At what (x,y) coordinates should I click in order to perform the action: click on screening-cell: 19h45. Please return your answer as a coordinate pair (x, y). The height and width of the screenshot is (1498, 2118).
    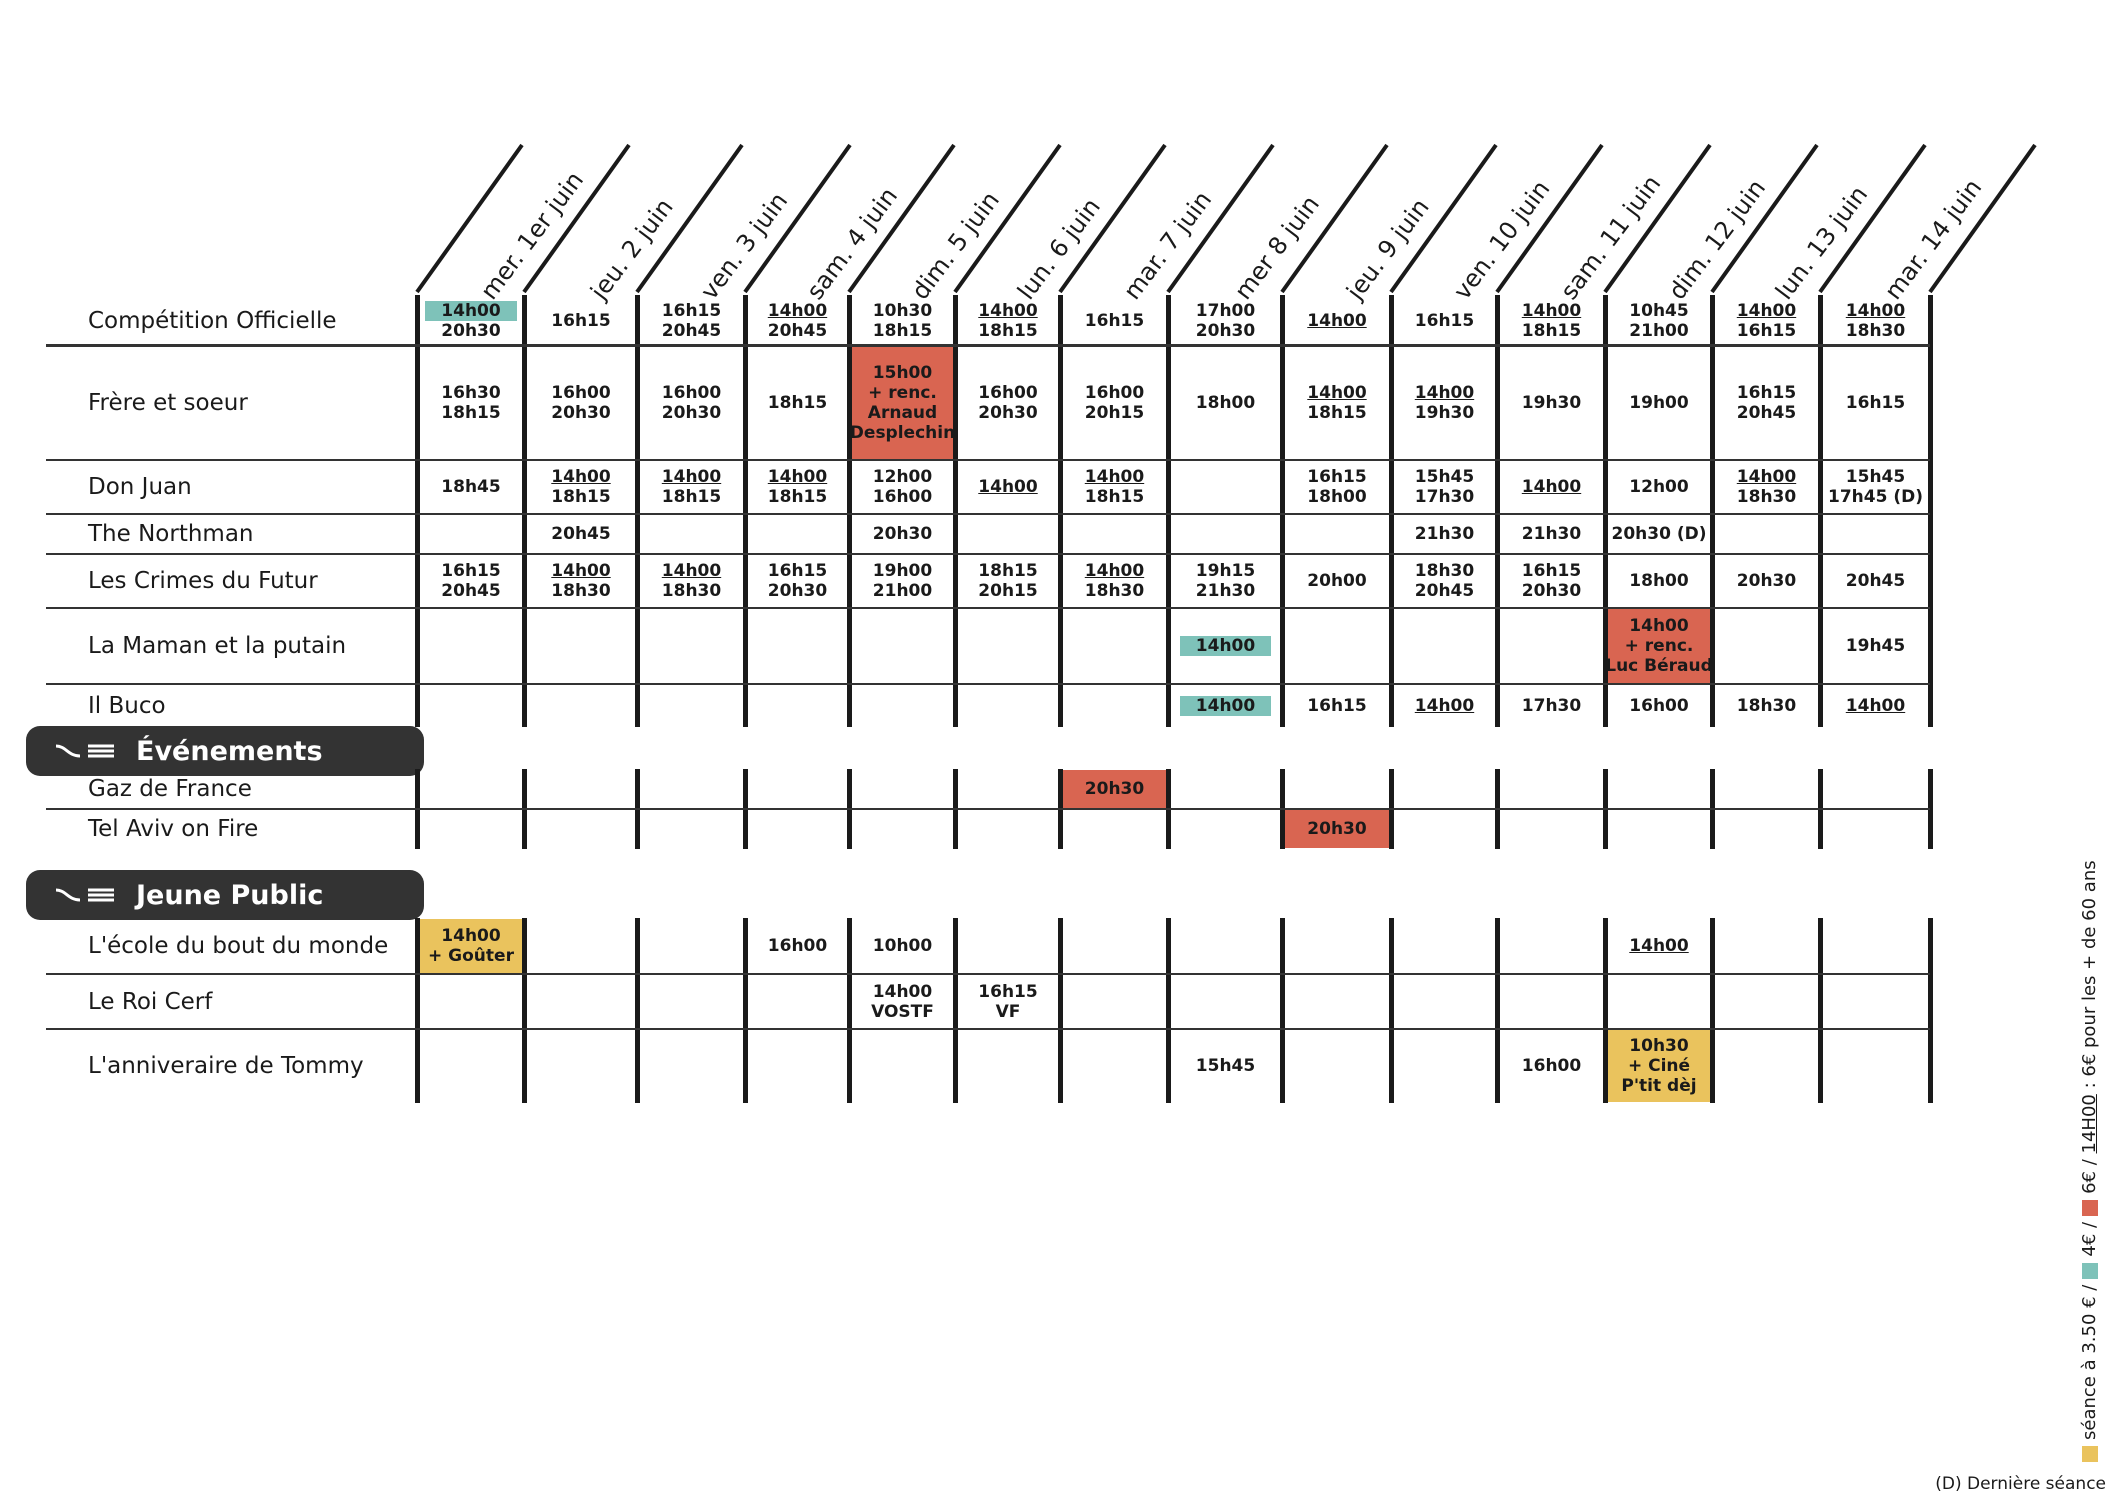
    Looking at the image, I should click on (1875, 646).